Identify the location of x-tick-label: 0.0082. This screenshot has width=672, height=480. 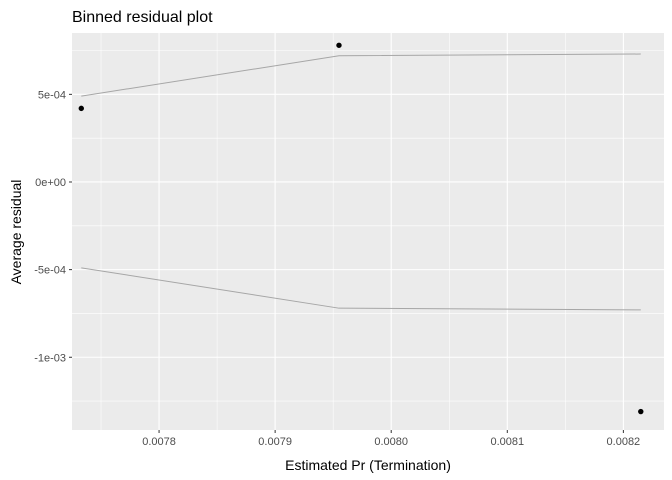
(624, 442).